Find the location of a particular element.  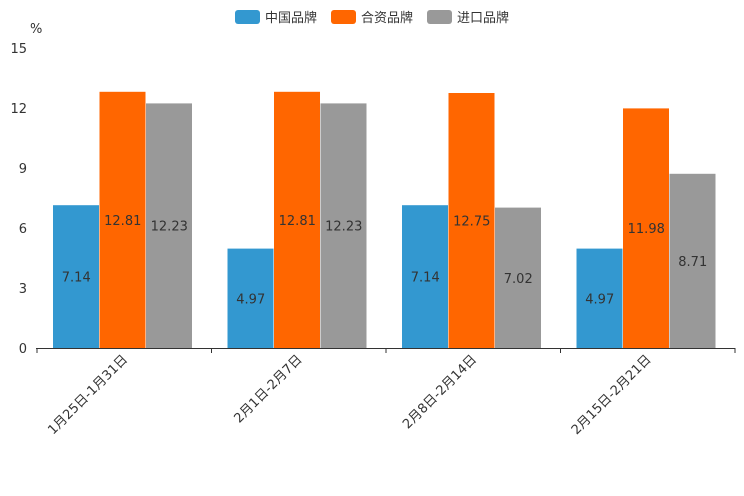

y-axis-unit: % is located at coordinates (36, 29).